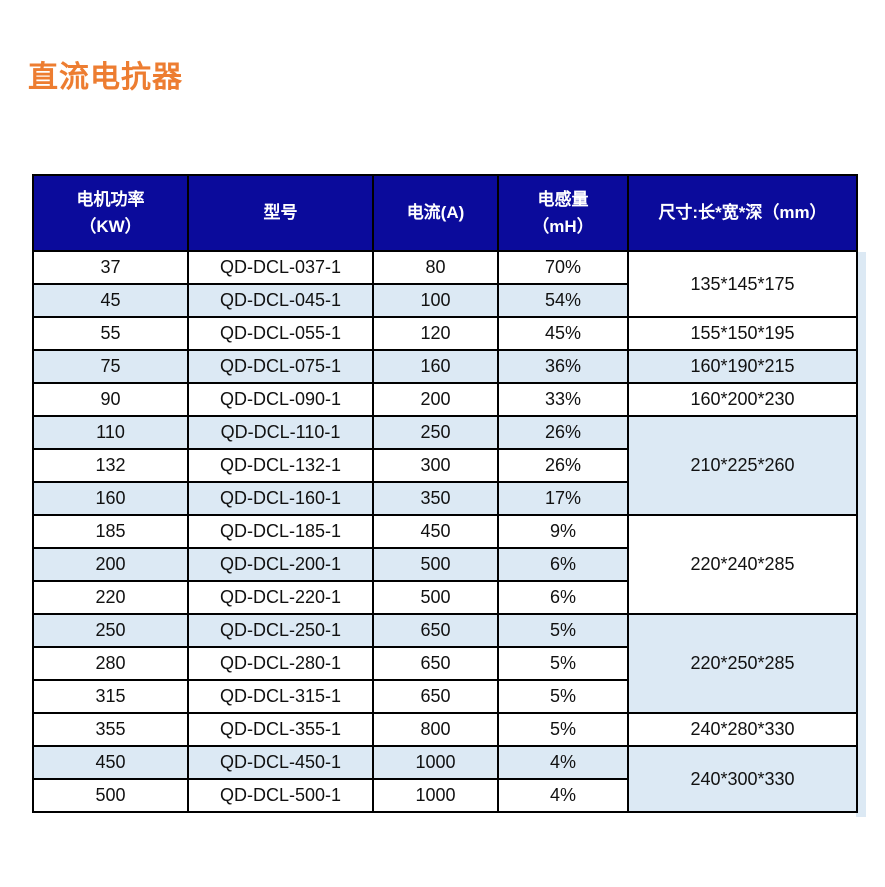 This screenshot has height=887, width=885. What do you see at coordinates (280, 597) in the screenshot?
I see `model-cell: QD-DCL-220-1` at bounding box center [280, 597].